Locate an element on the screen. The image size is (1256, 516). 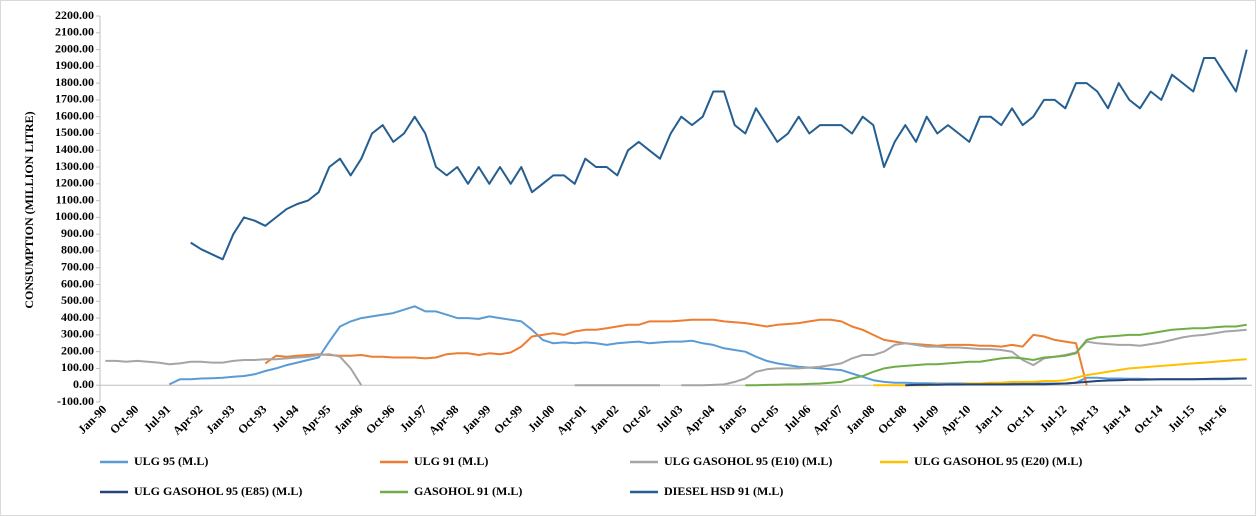
y-tick-label: 1000.00 is located at coordinates (74, 216).